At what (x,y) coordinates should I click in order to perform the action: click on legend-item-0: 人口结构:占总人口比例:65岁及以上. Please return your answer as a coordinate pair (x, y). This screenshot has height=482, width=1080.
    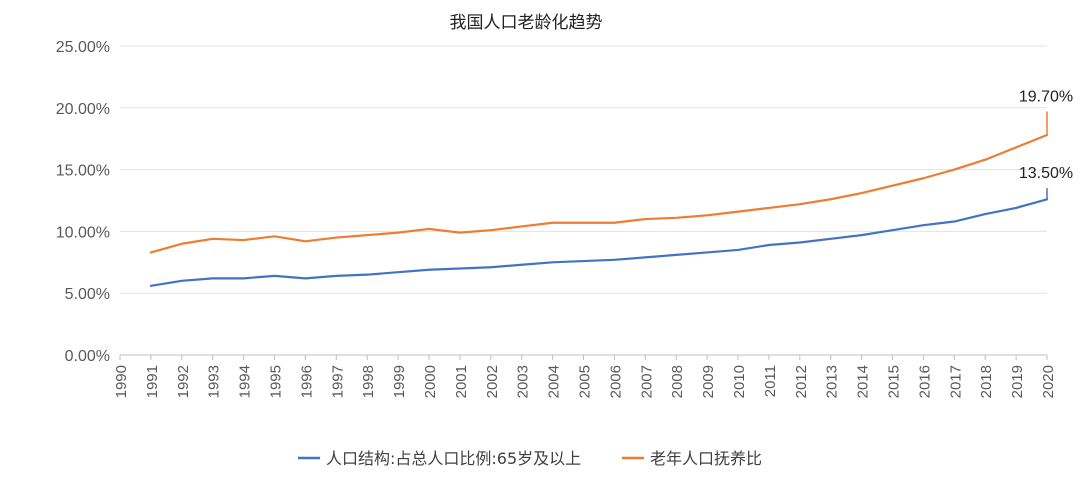
    Looking at the image, I should click on (439, 458).